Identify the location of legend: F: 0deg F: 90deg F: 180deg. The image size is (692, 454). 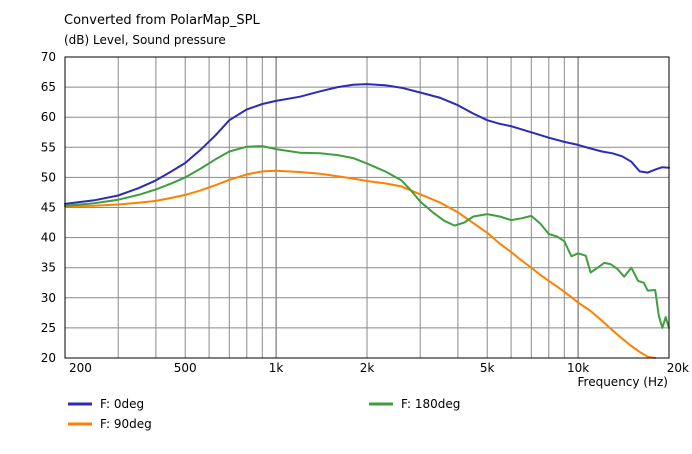
(264, 414).